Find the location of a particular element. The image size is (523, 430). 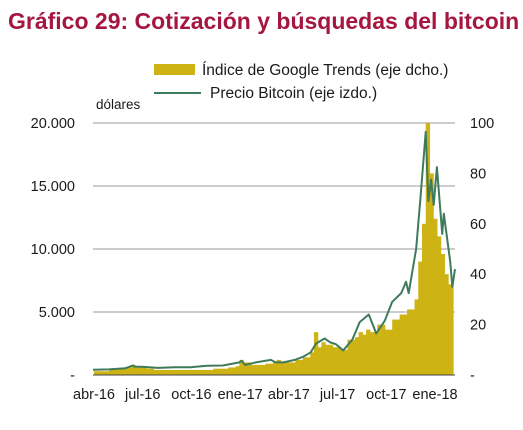

y-right-tick-label: 60 is located at coordinates (478, 225).